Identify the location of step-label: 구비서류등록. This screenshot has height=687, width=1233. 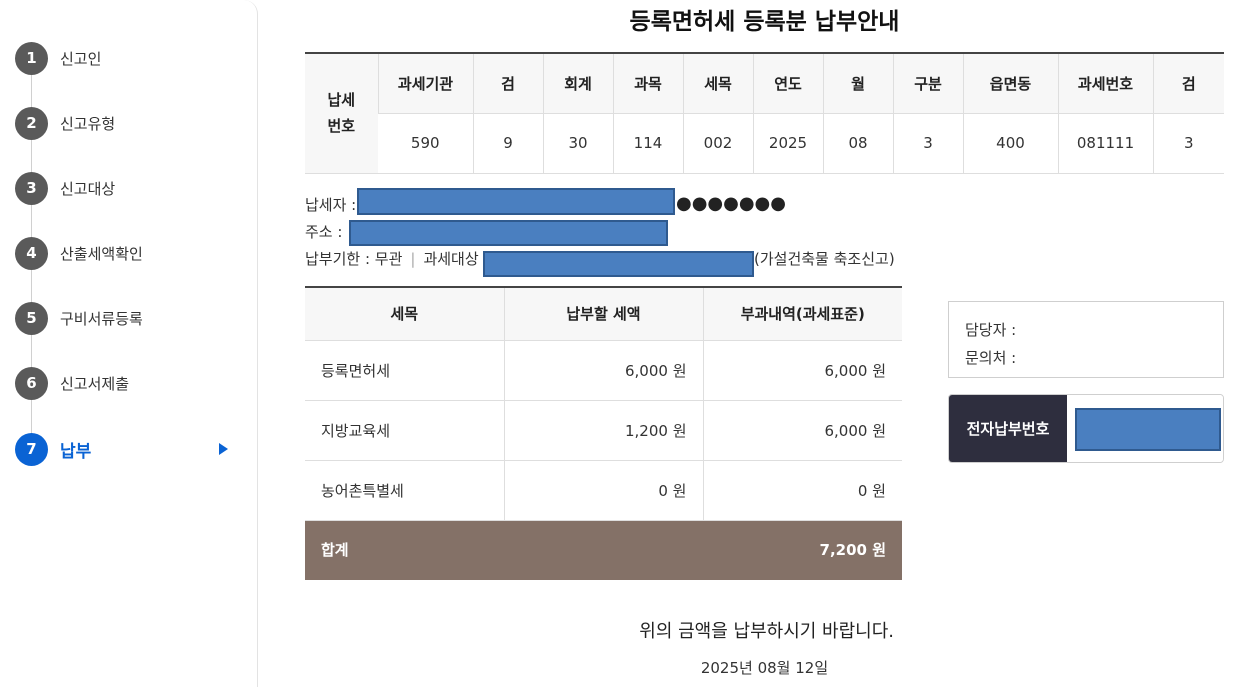
(101, 318).